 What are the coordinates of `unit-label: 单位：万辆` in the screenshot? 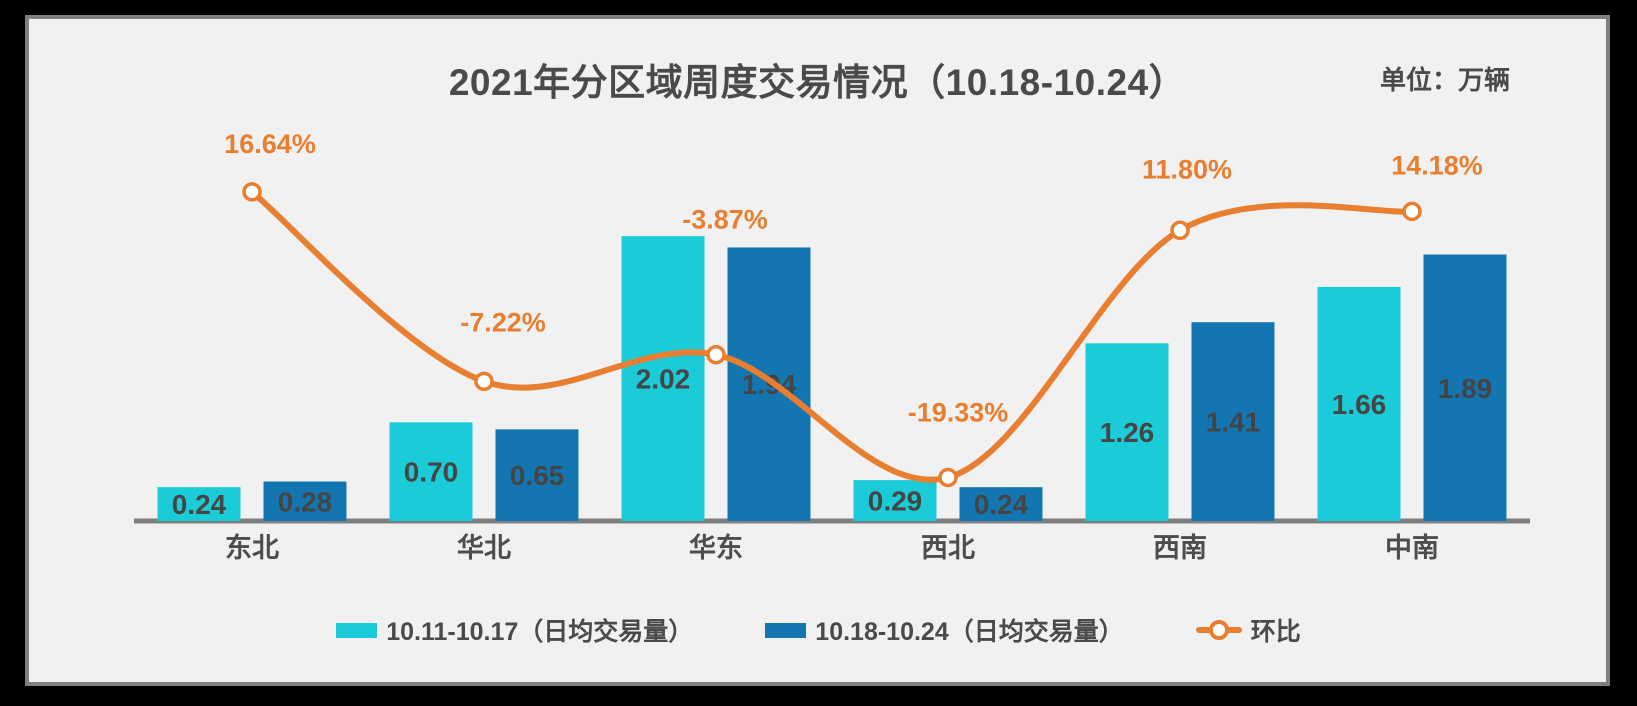 It's located at (1444, 80).